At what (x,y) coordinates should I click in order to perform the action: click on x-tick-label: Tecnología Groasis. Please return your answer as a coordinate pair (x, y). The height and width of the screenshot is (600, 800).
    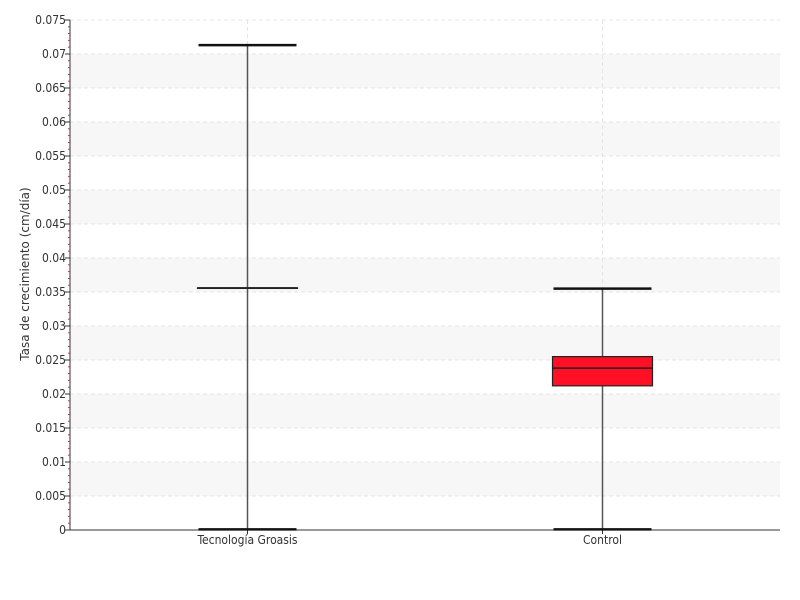
    Looking at the image, I should click on (246, 540).